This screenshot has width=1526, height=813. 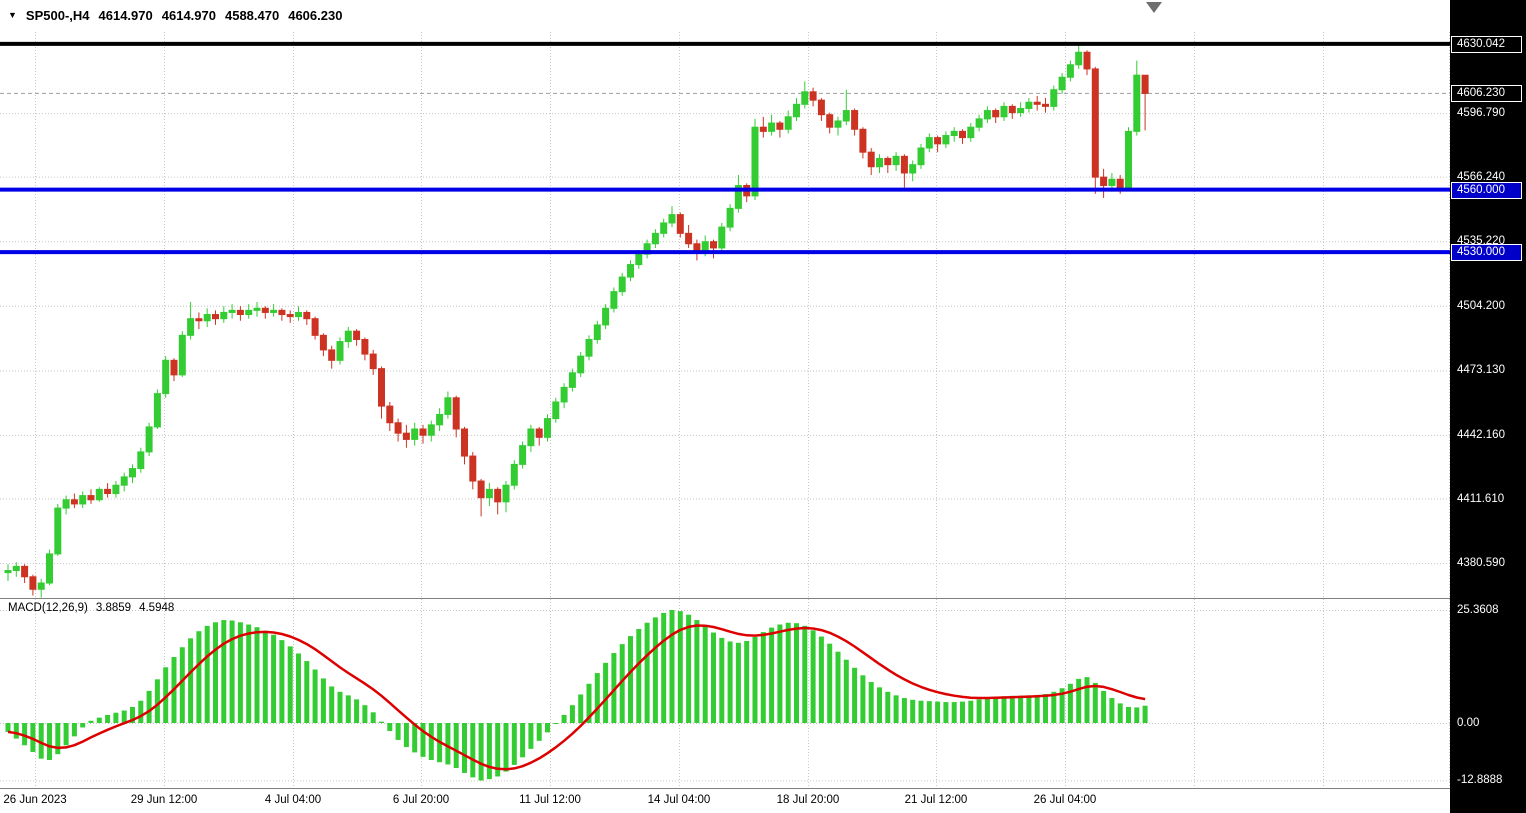 I want to click on price-axis-label: 4411.610, so click(x=1481, y=498).